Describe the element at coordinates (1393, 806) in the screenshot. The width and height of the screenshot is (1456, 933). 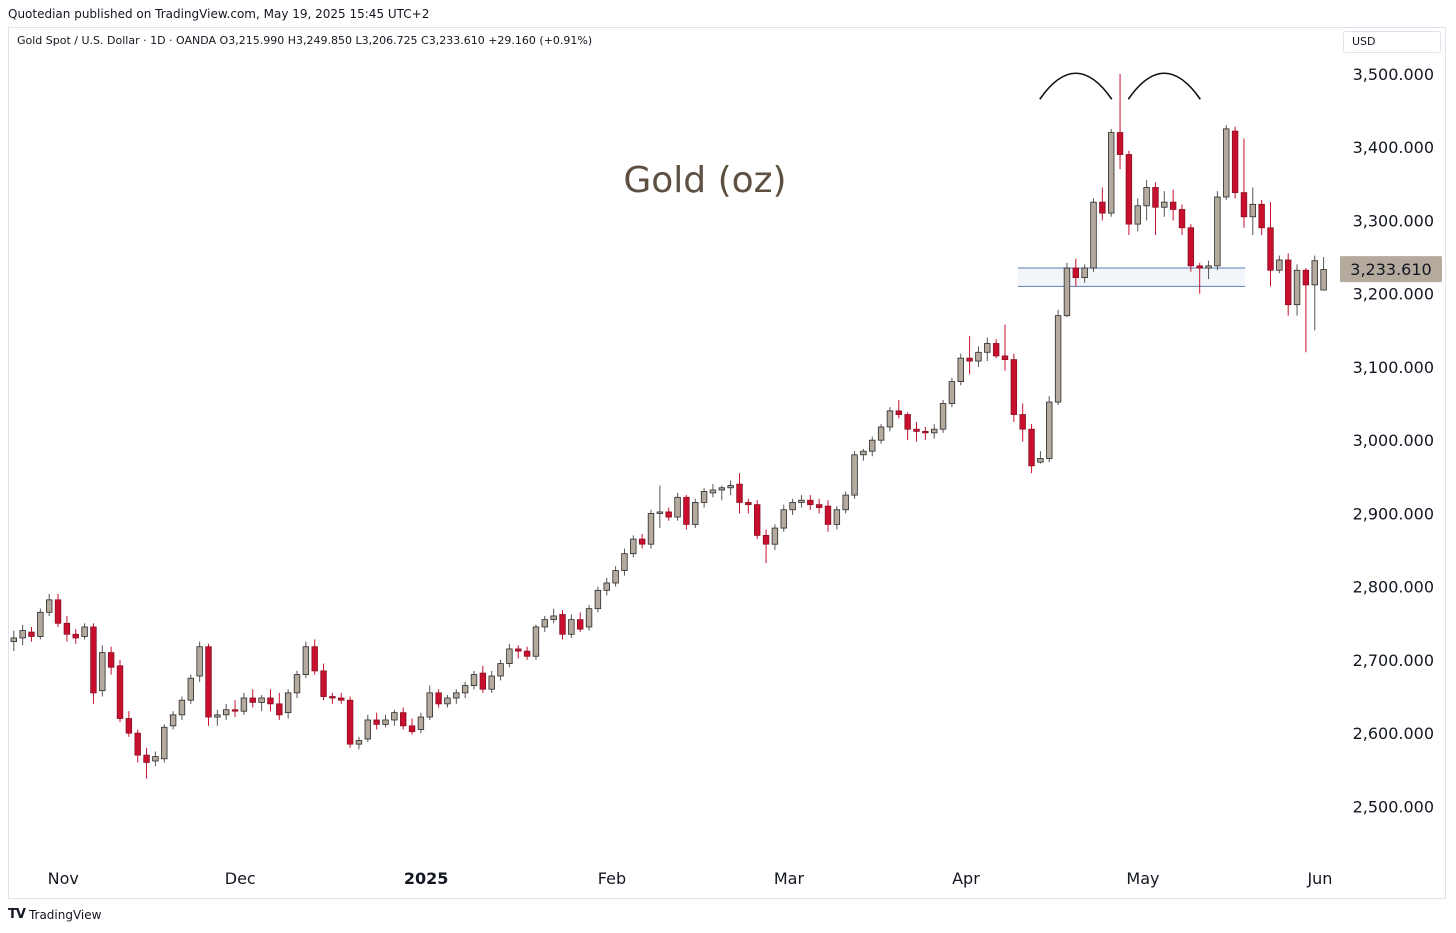
I see `price-tick-label: 2,500.000` at that location.